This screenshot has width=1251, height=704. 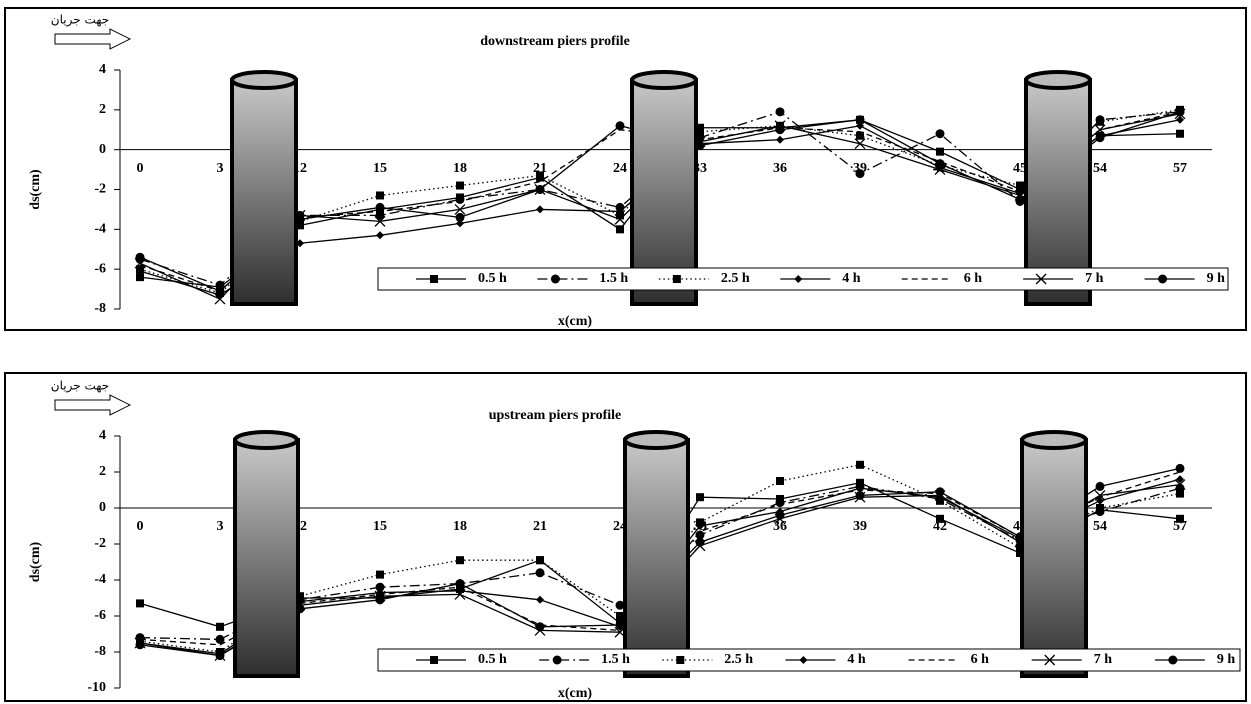 What do you see at coordinates (1180, 526) in the screenshot?
I see `x-tick-label: 57` at bounding box center [1180, 526].